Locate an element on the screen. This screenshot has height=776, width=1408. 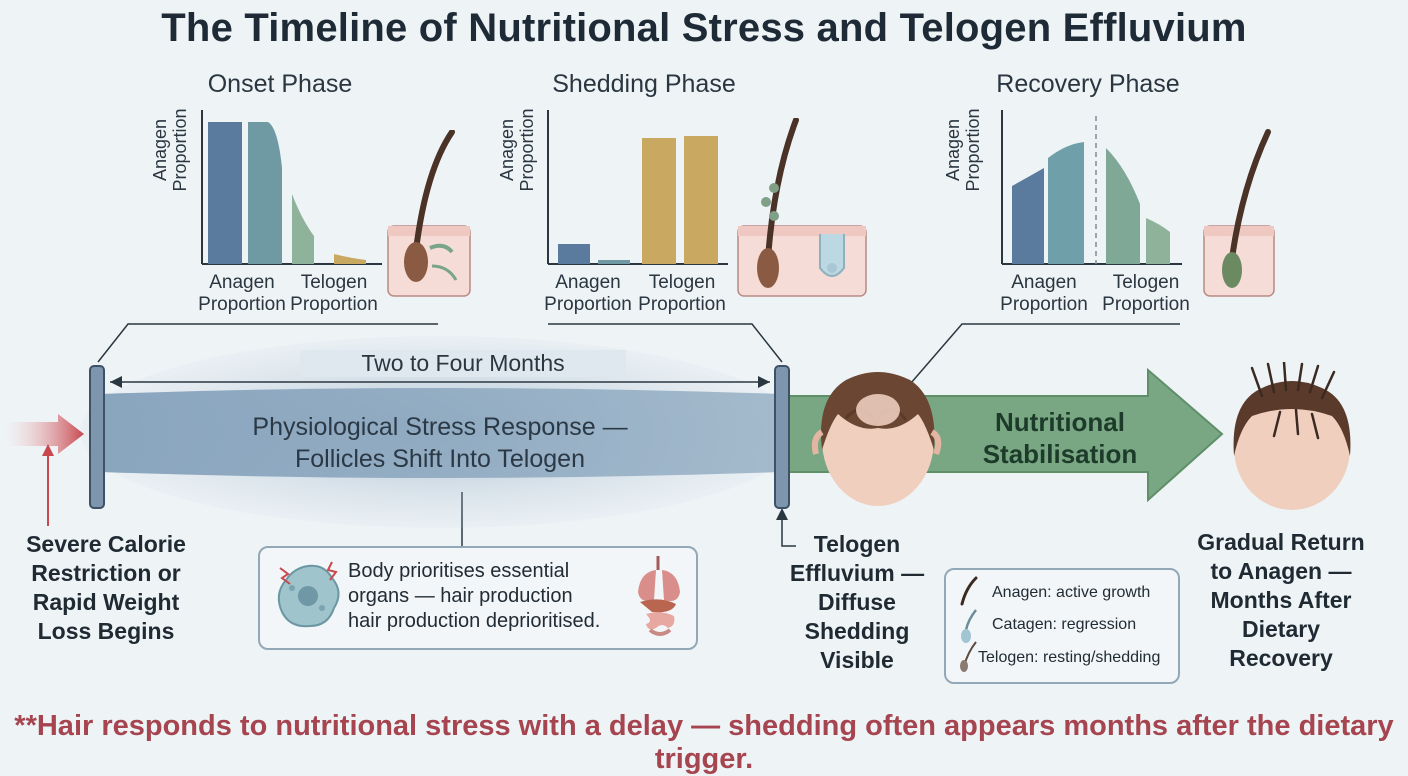
stress-band-line-2: Follicles Shift Into Telogen is located at coordinates (440, 459).